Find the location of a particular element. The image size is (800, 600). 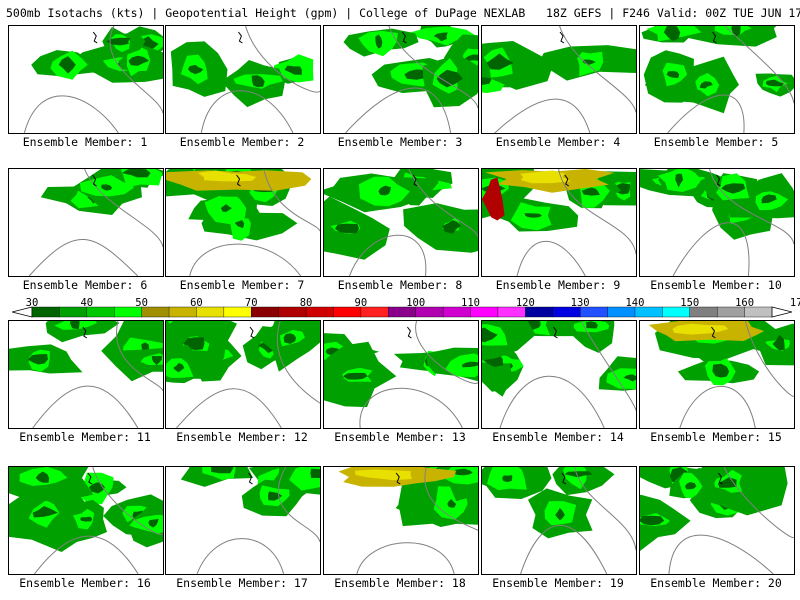

ensemble-member-label: Ensemble Member: 18 is located at coordinates (400, 583).